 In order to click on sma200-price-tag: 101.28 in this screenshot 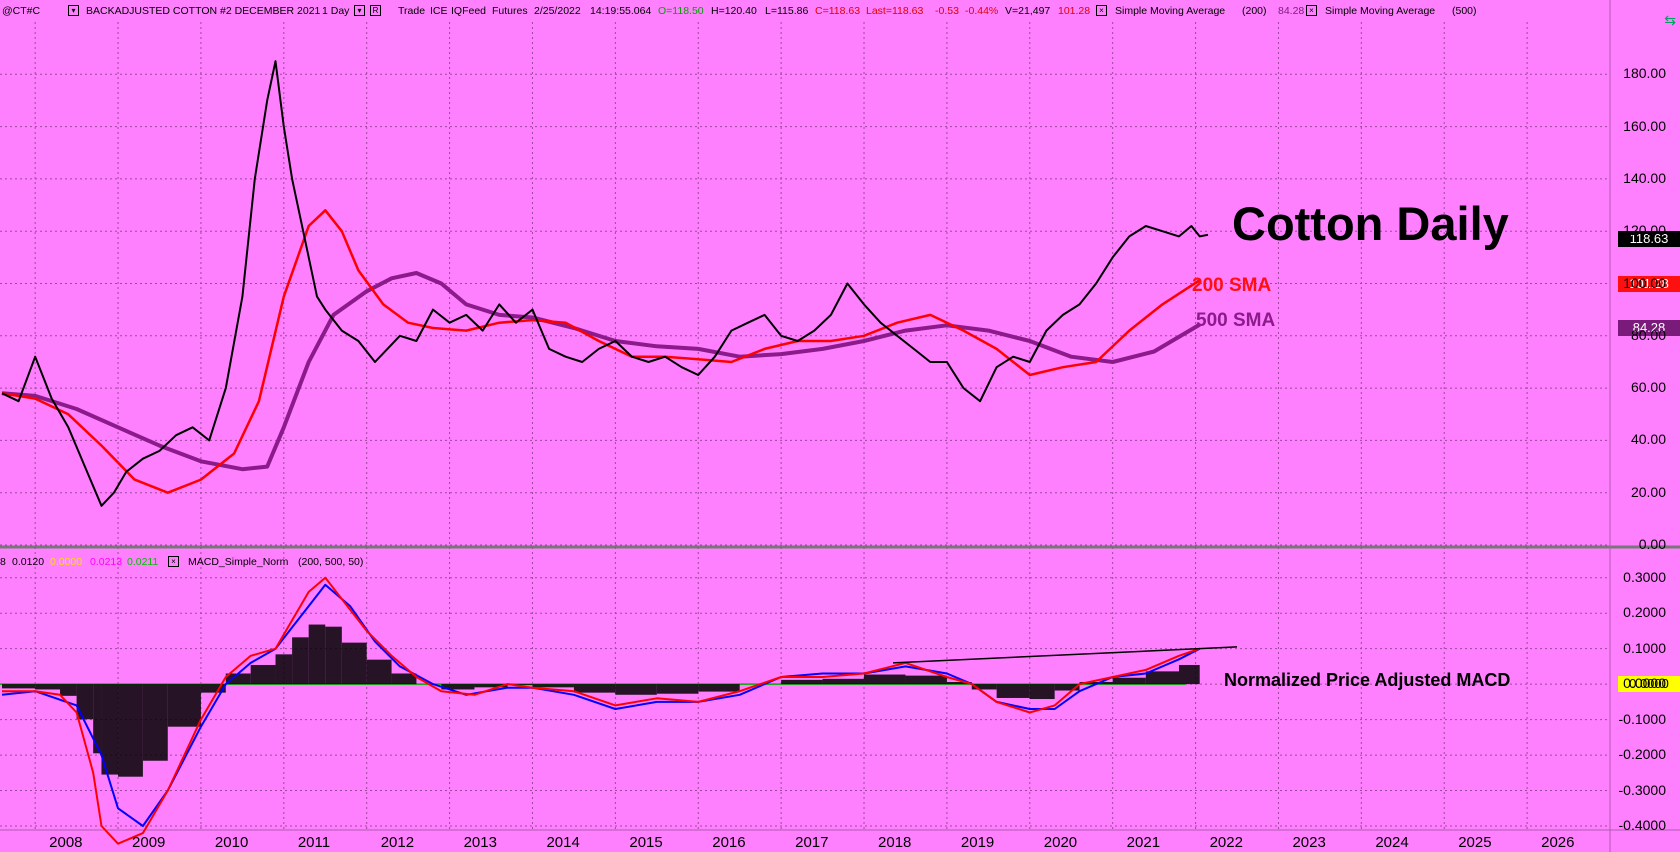, I will do `click(1649, 284)`.